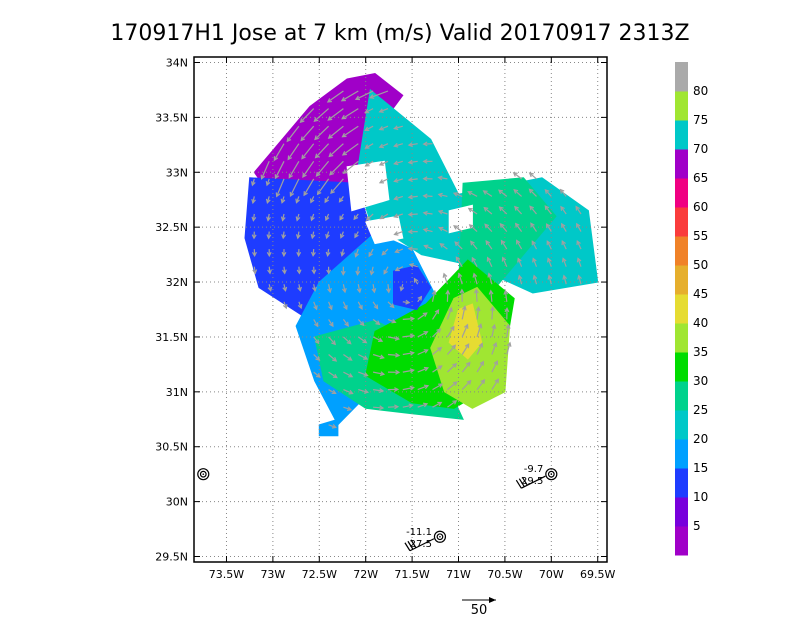 The height and width of the screenshot is (622, 800). Describe the element at coordinates (177, 62) in the screenshot. I see `y-tick-label: 34N` at that location.